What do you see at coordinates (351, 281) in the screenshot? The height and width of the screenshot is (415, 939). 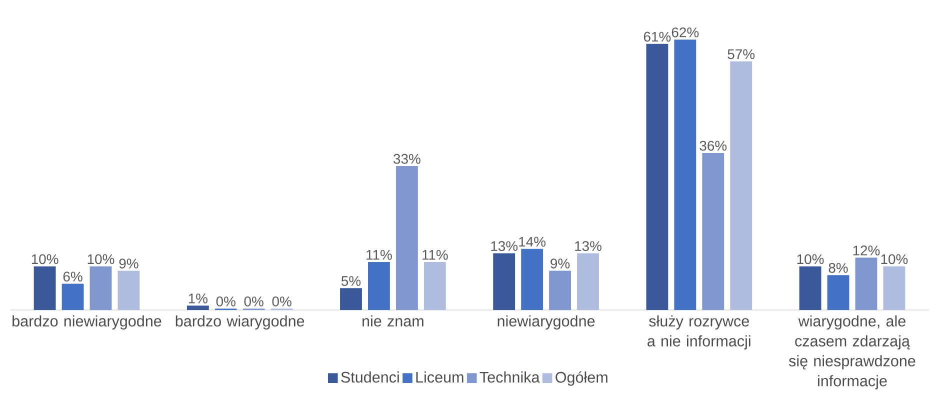 I see `data-label: 5%` at bounding box center [351, 281].